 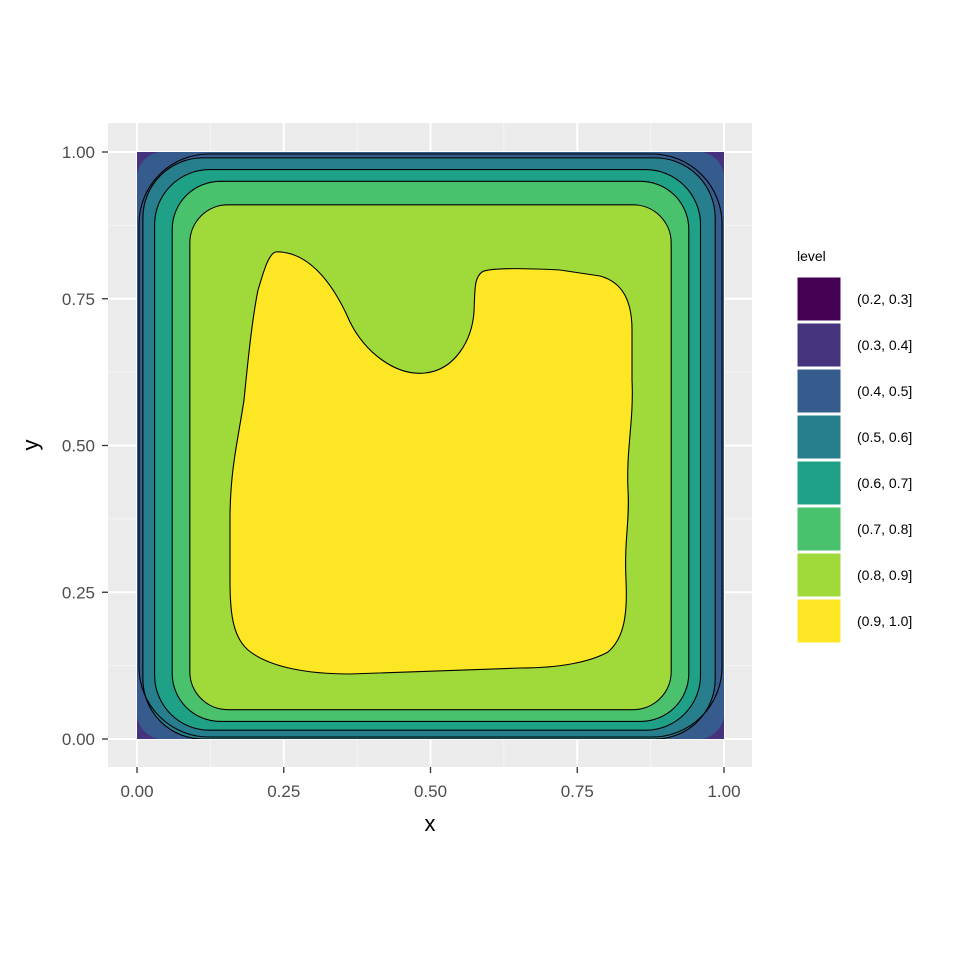 What do you see at coordinates (713, 163) in the screenshot?
I see `contour-fill-0.3-0.4-1` at bounding box center [713, 163].